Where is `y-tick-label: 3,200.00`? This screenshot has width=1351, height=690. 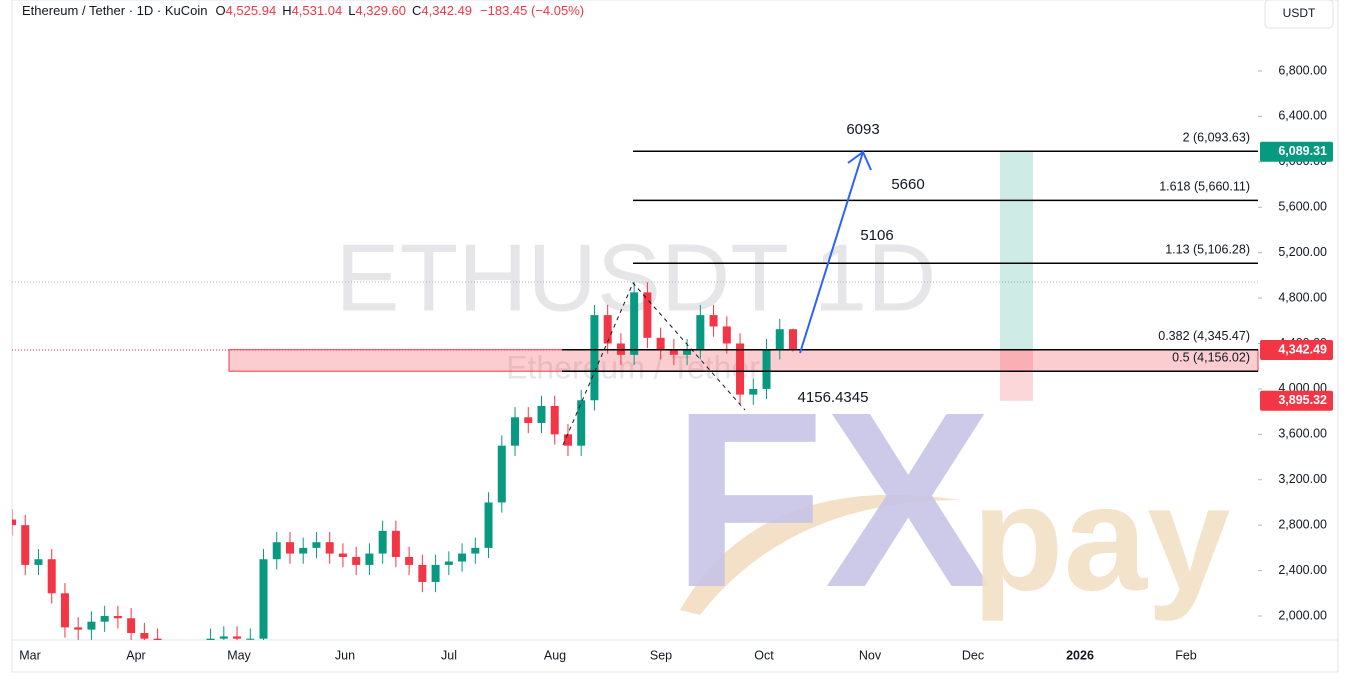 y-tick-label: 3,200.00 is located at coordinates (1302, 479).